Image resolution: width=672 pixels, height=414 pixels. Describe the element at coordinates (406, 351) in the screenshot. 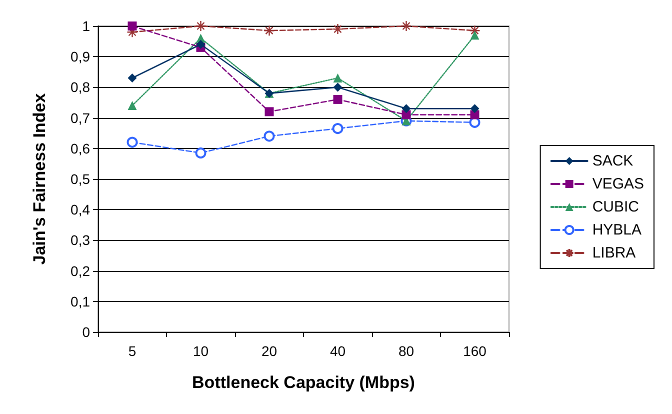

I see `x-tick-label: 80` at that location.